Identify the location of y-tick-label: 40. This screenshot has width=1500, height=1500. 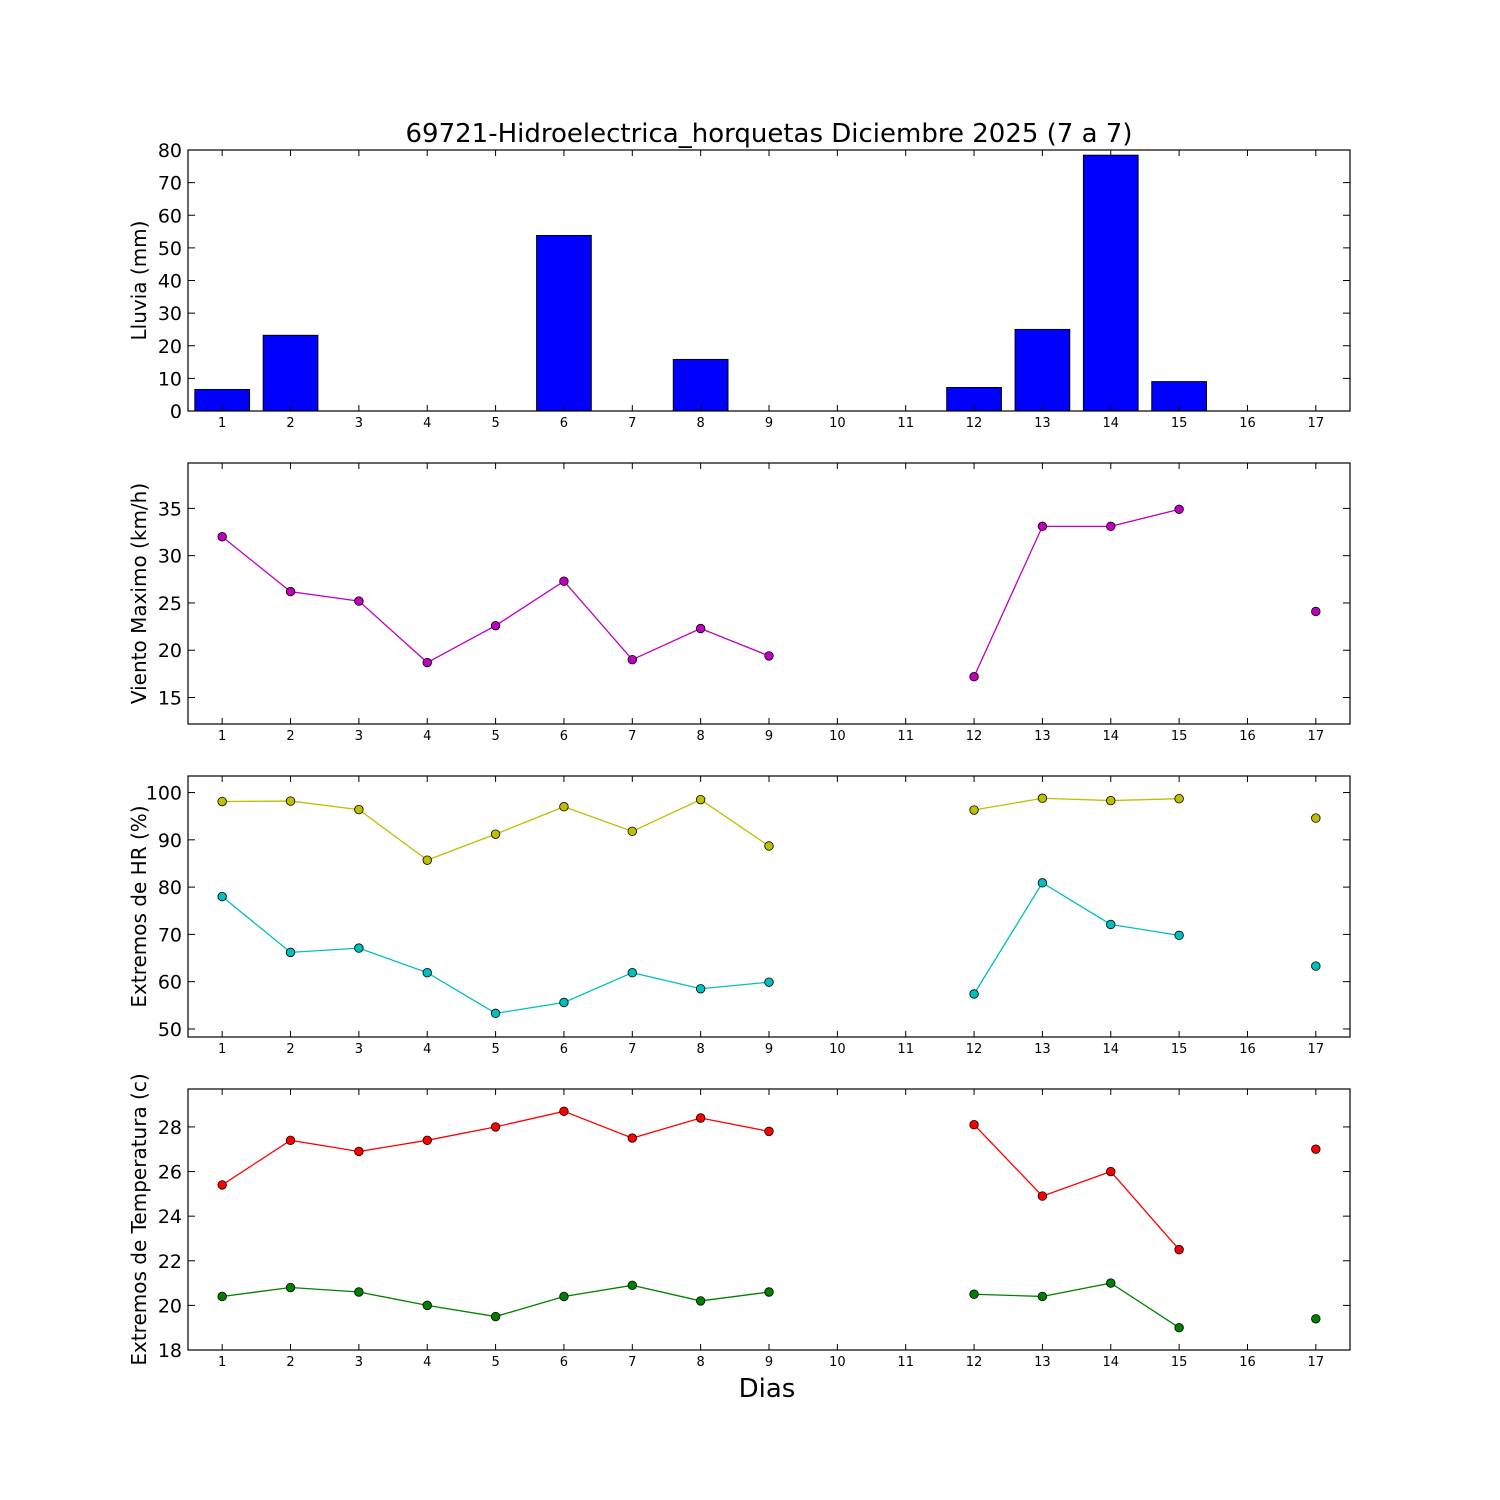
(170, 282).